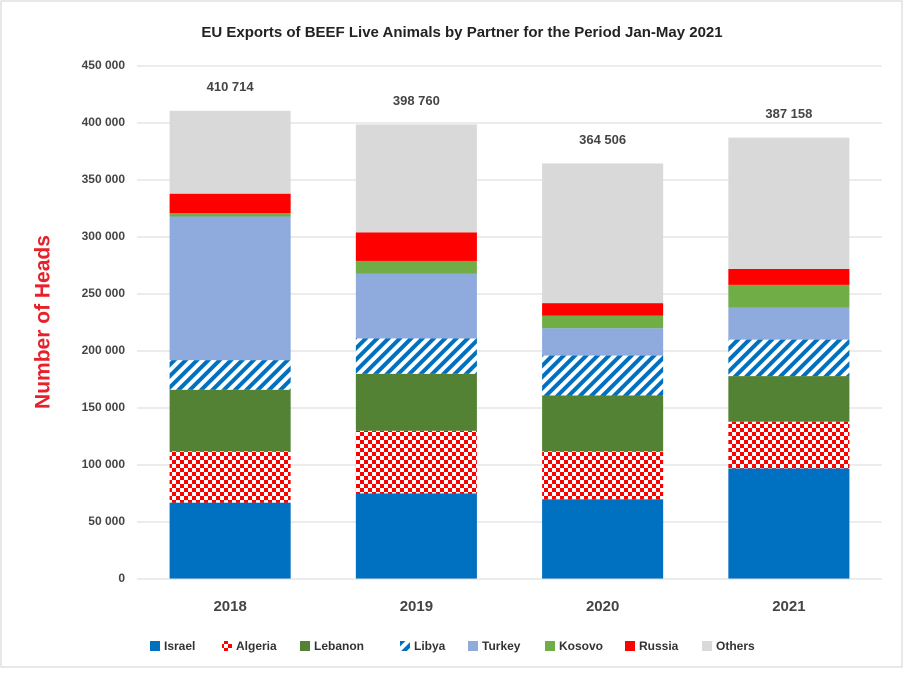  I want to click on y-tick-label: 100 000, so click(104, 464).